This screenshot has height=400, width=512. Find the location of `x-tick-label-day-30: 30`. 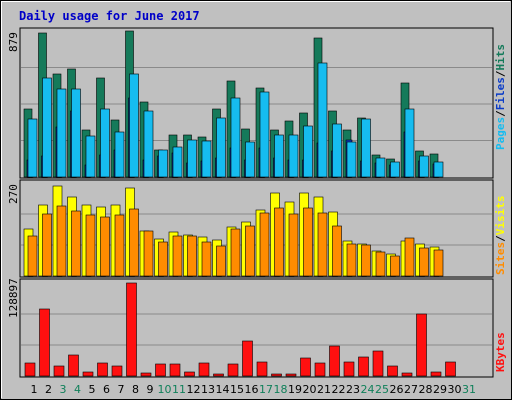

x-tick-label-day-30: 30 is located at coordinates (455, 389).